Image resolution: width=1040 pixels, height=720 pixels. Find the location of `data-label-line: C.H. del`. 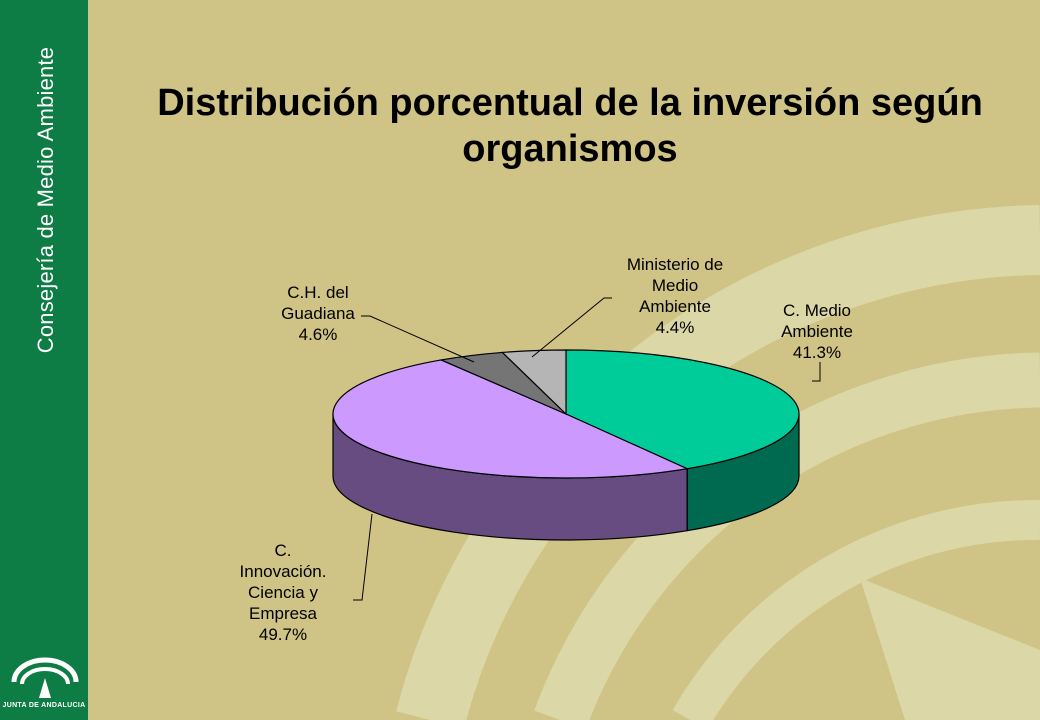

data-label-line: C.H. del is located at coordinates (317, 292).